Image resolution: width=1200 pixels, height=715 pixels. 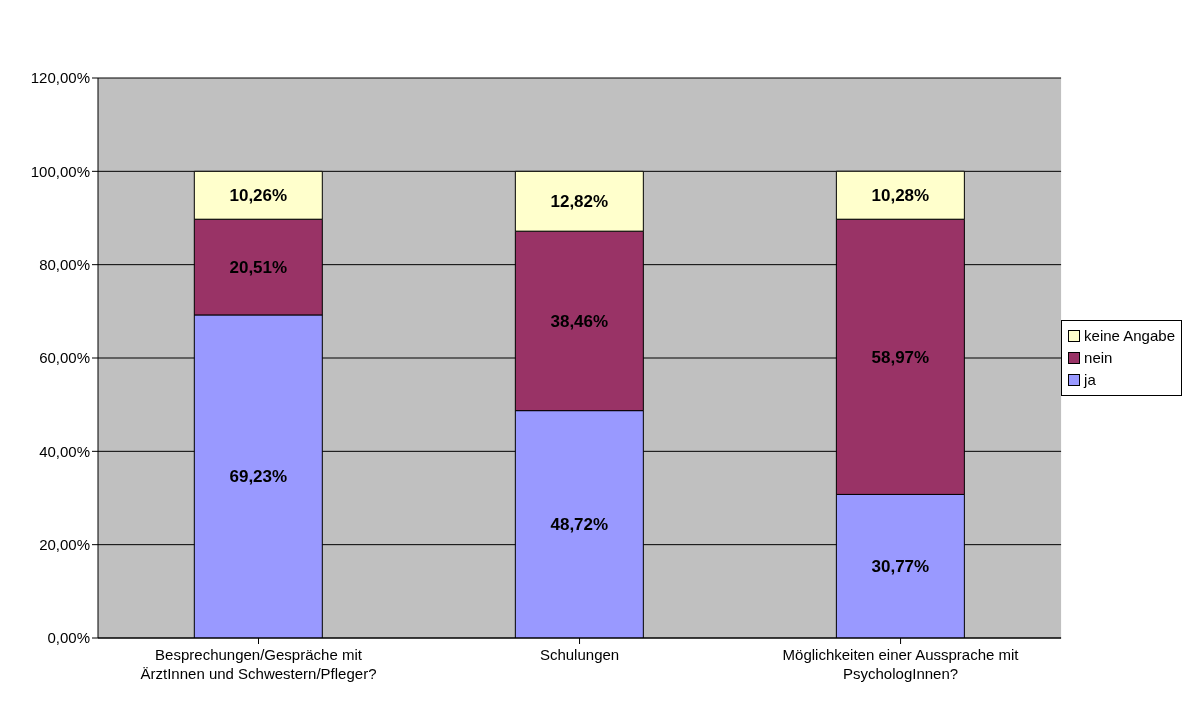 What do you see at coordinates (258, 477) in the screenshot?
I see `data-label: 69,23%` at bounding box center [258, 477].